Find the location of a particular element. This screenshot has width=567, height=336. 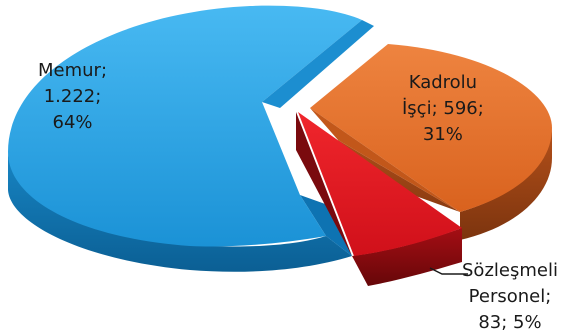

slice-memur-inner is located at coordinates (318, 64).